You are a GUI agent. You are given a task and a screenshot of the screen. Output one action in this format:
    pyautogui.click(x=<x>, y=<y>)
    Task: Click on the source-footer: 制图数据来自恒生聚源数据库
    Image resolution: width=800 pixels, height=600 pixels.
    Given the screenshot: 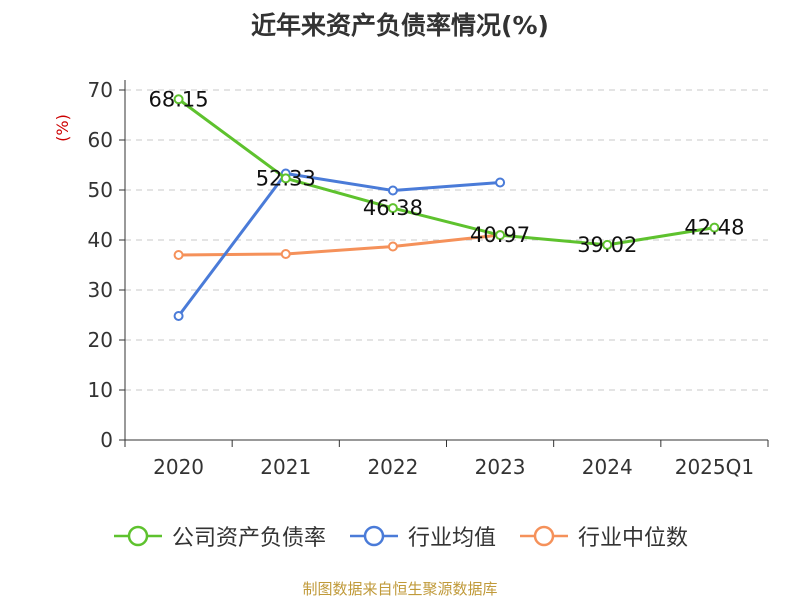 What is the action you would take?
    pyautogui.click(x=400, y=589)
    